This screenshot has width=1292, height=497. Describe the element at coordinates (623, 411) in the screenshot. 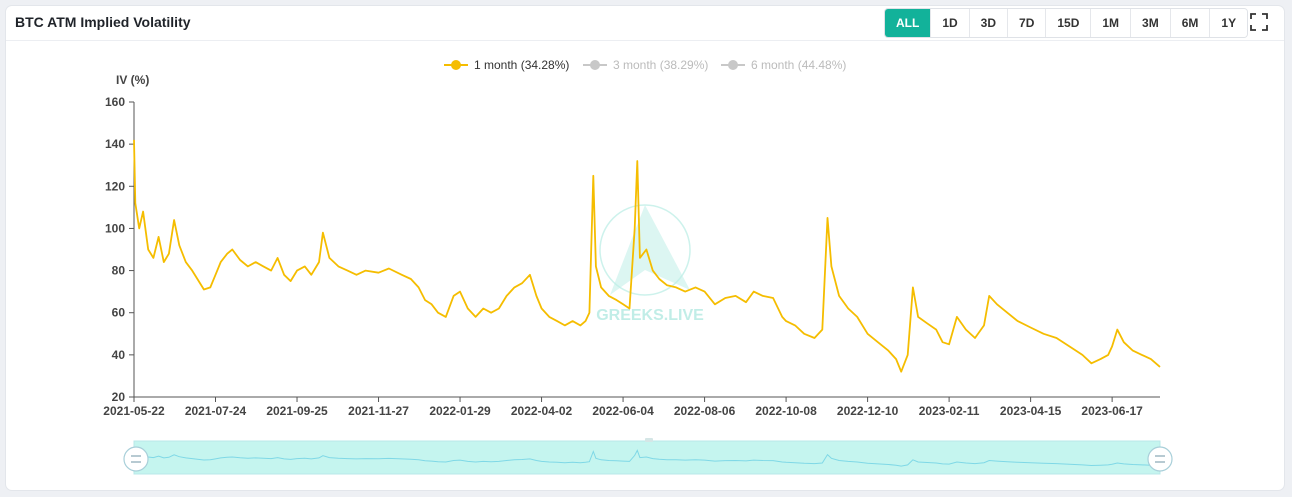

I see `x-tick-label: 2022-06-04` at that location.